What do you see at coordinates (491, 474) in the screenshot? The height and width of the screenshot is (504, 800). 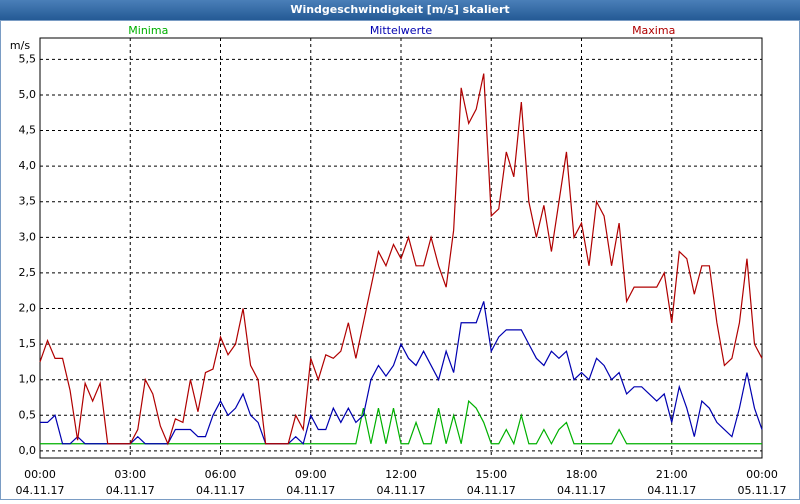 I see `x-tick-label: 15:00` at bounding box center [491, 474].